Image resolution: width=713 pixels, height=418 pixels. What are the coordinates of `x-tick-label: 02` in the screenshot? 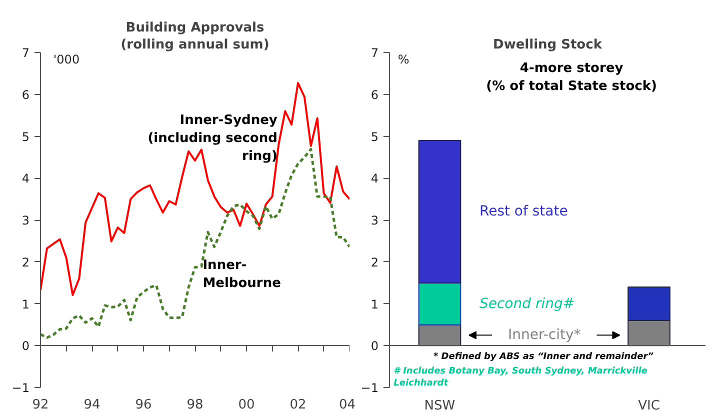 It's located at (298, 405).